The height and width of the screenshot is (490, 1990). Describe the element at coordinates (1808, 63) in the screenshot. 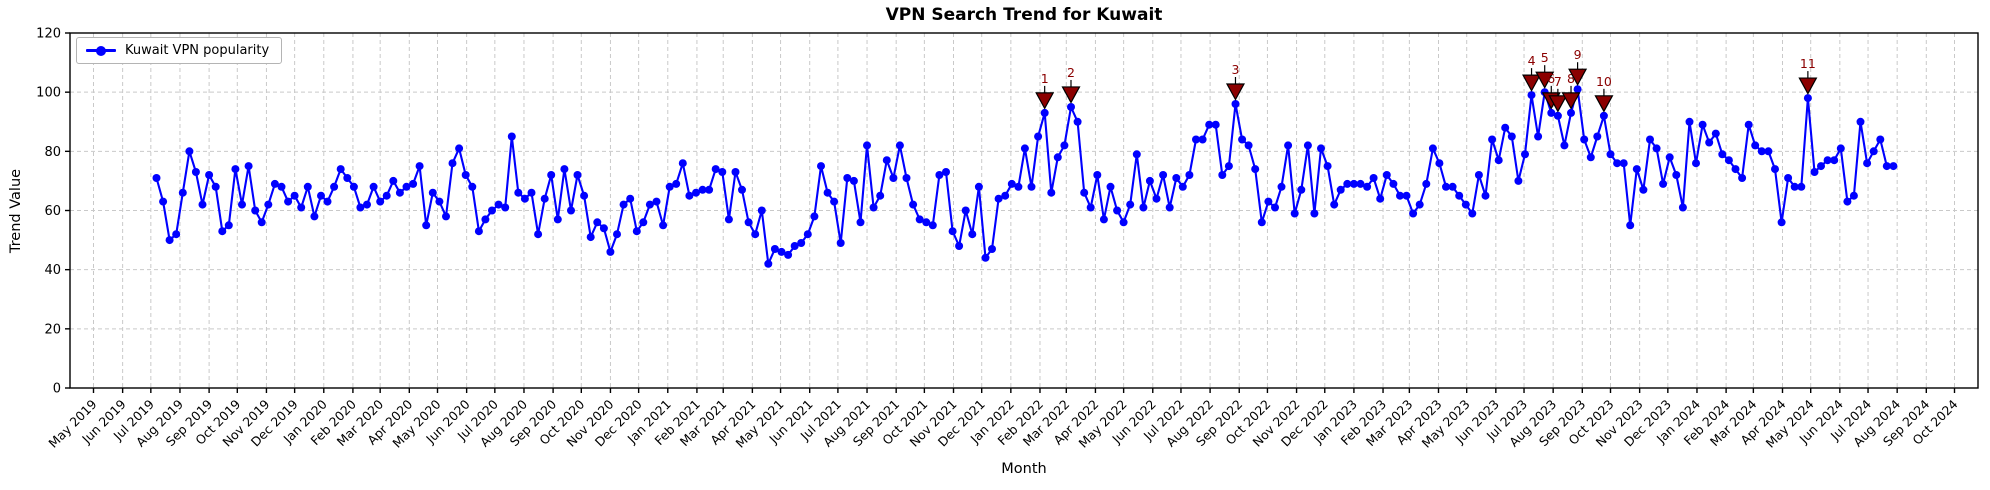

I see `annotation-label: 11` at that location.